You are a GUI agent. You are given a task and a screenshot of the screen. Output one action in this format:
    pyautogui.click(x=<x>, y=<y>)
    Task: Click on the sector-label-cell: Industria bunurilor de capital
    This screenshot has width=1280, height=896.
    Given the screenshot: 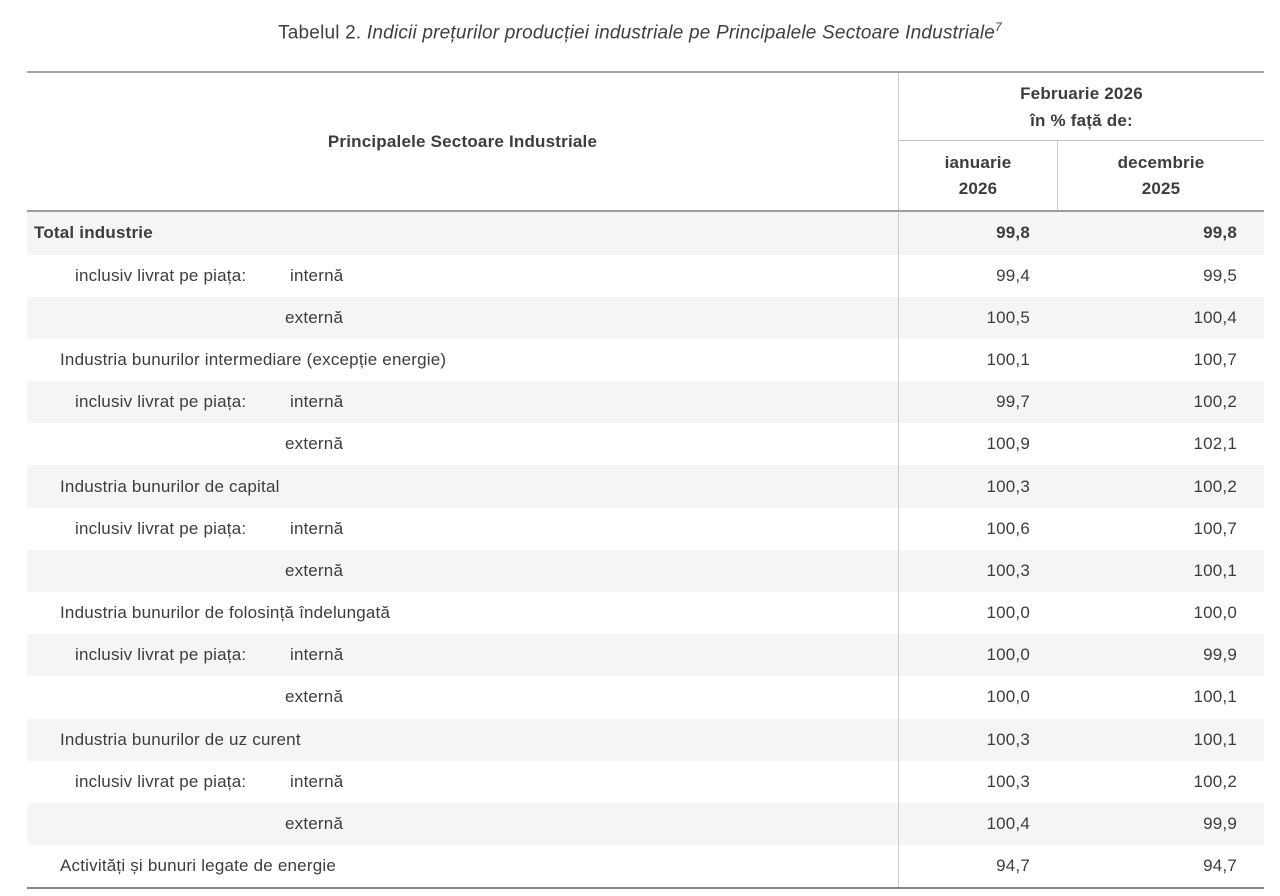 What is the action you would take?
    pyautogui.click(x=462, y=486)
    